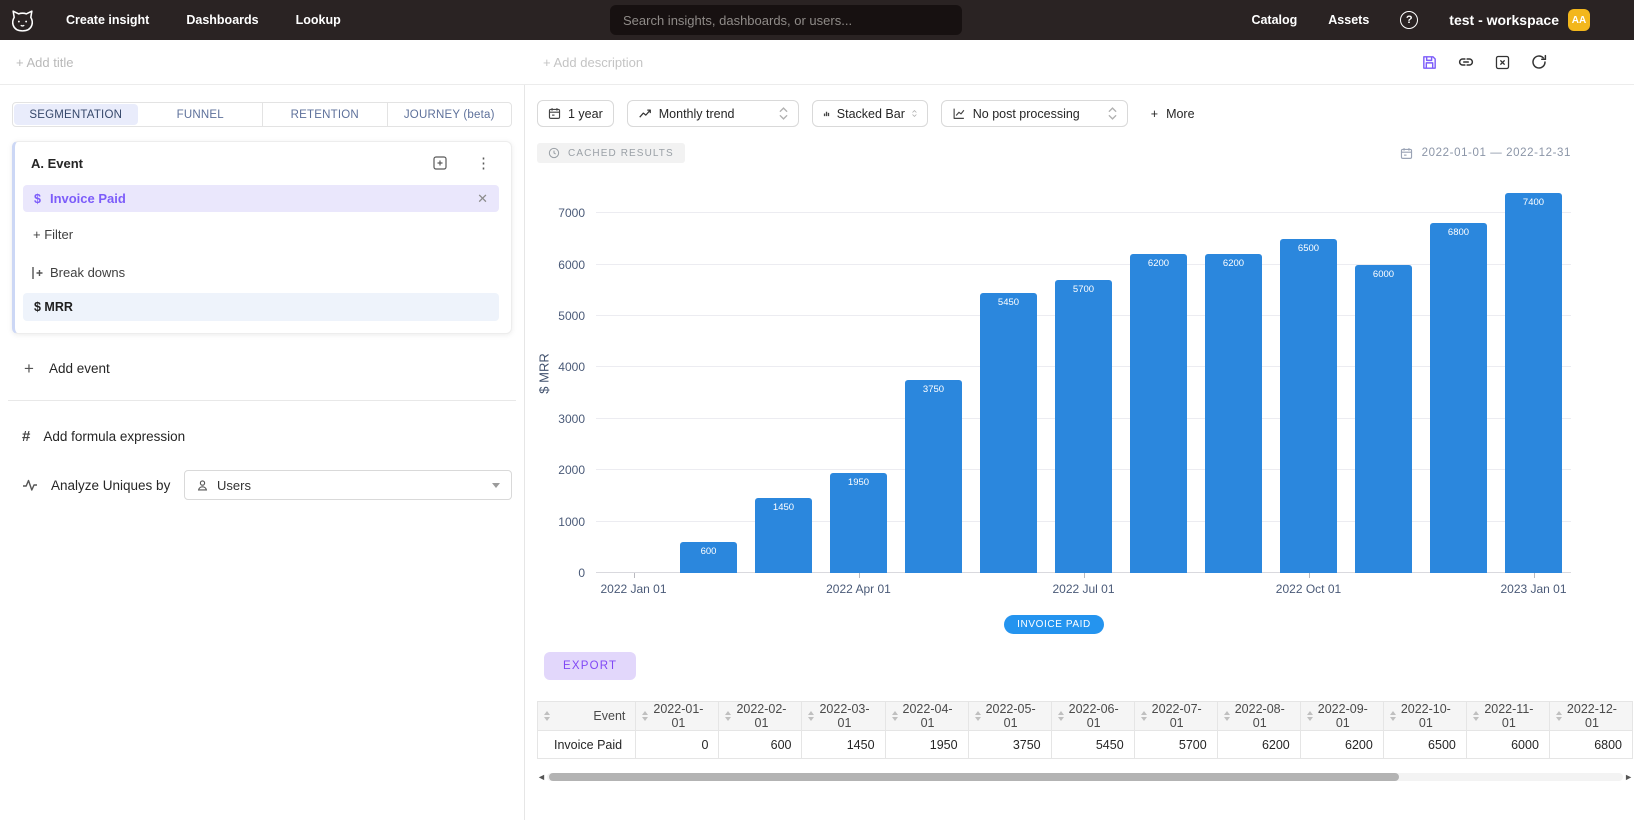  What do you see at coordinates (483, 163) in the screenshot?
I see `event-card-menu-icon: ⋮` at bounding box center [483, 163].